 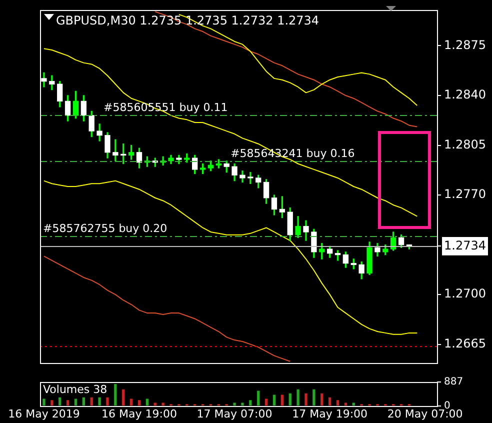 What do you see at coordinates (75, 389) in the screenshot?
I see `chart-title: Volumes 38` at bounding box center [75, 389].